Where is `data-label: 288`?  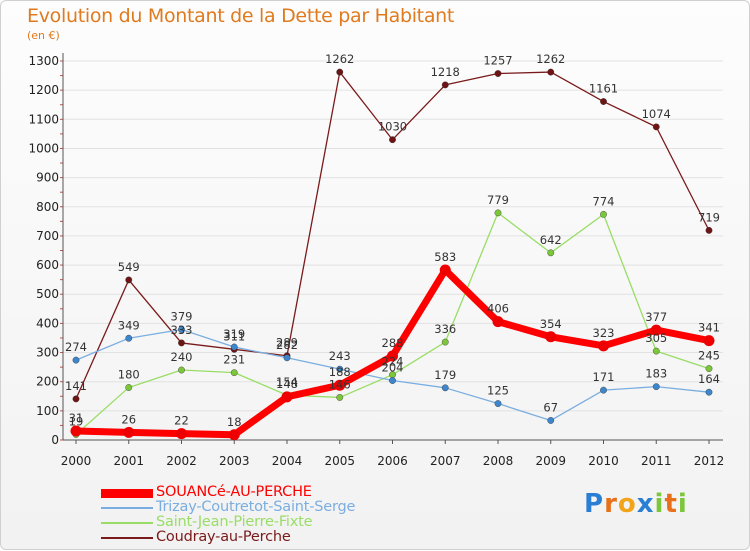
data-label: 288 is located at coordinates (393, 343).